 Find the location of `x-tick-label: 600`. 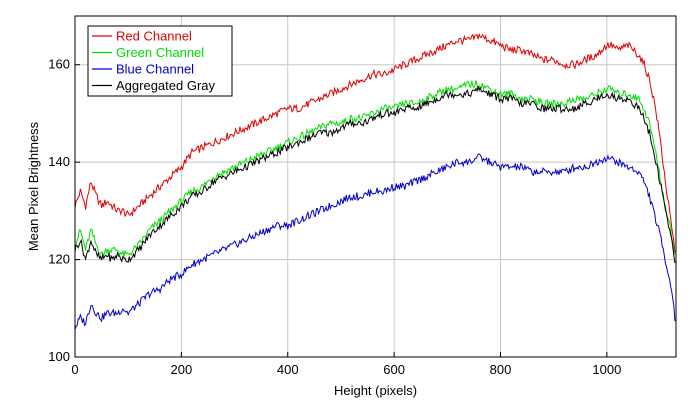

x-tick-label: 600 is located at coordinates (394, 369).